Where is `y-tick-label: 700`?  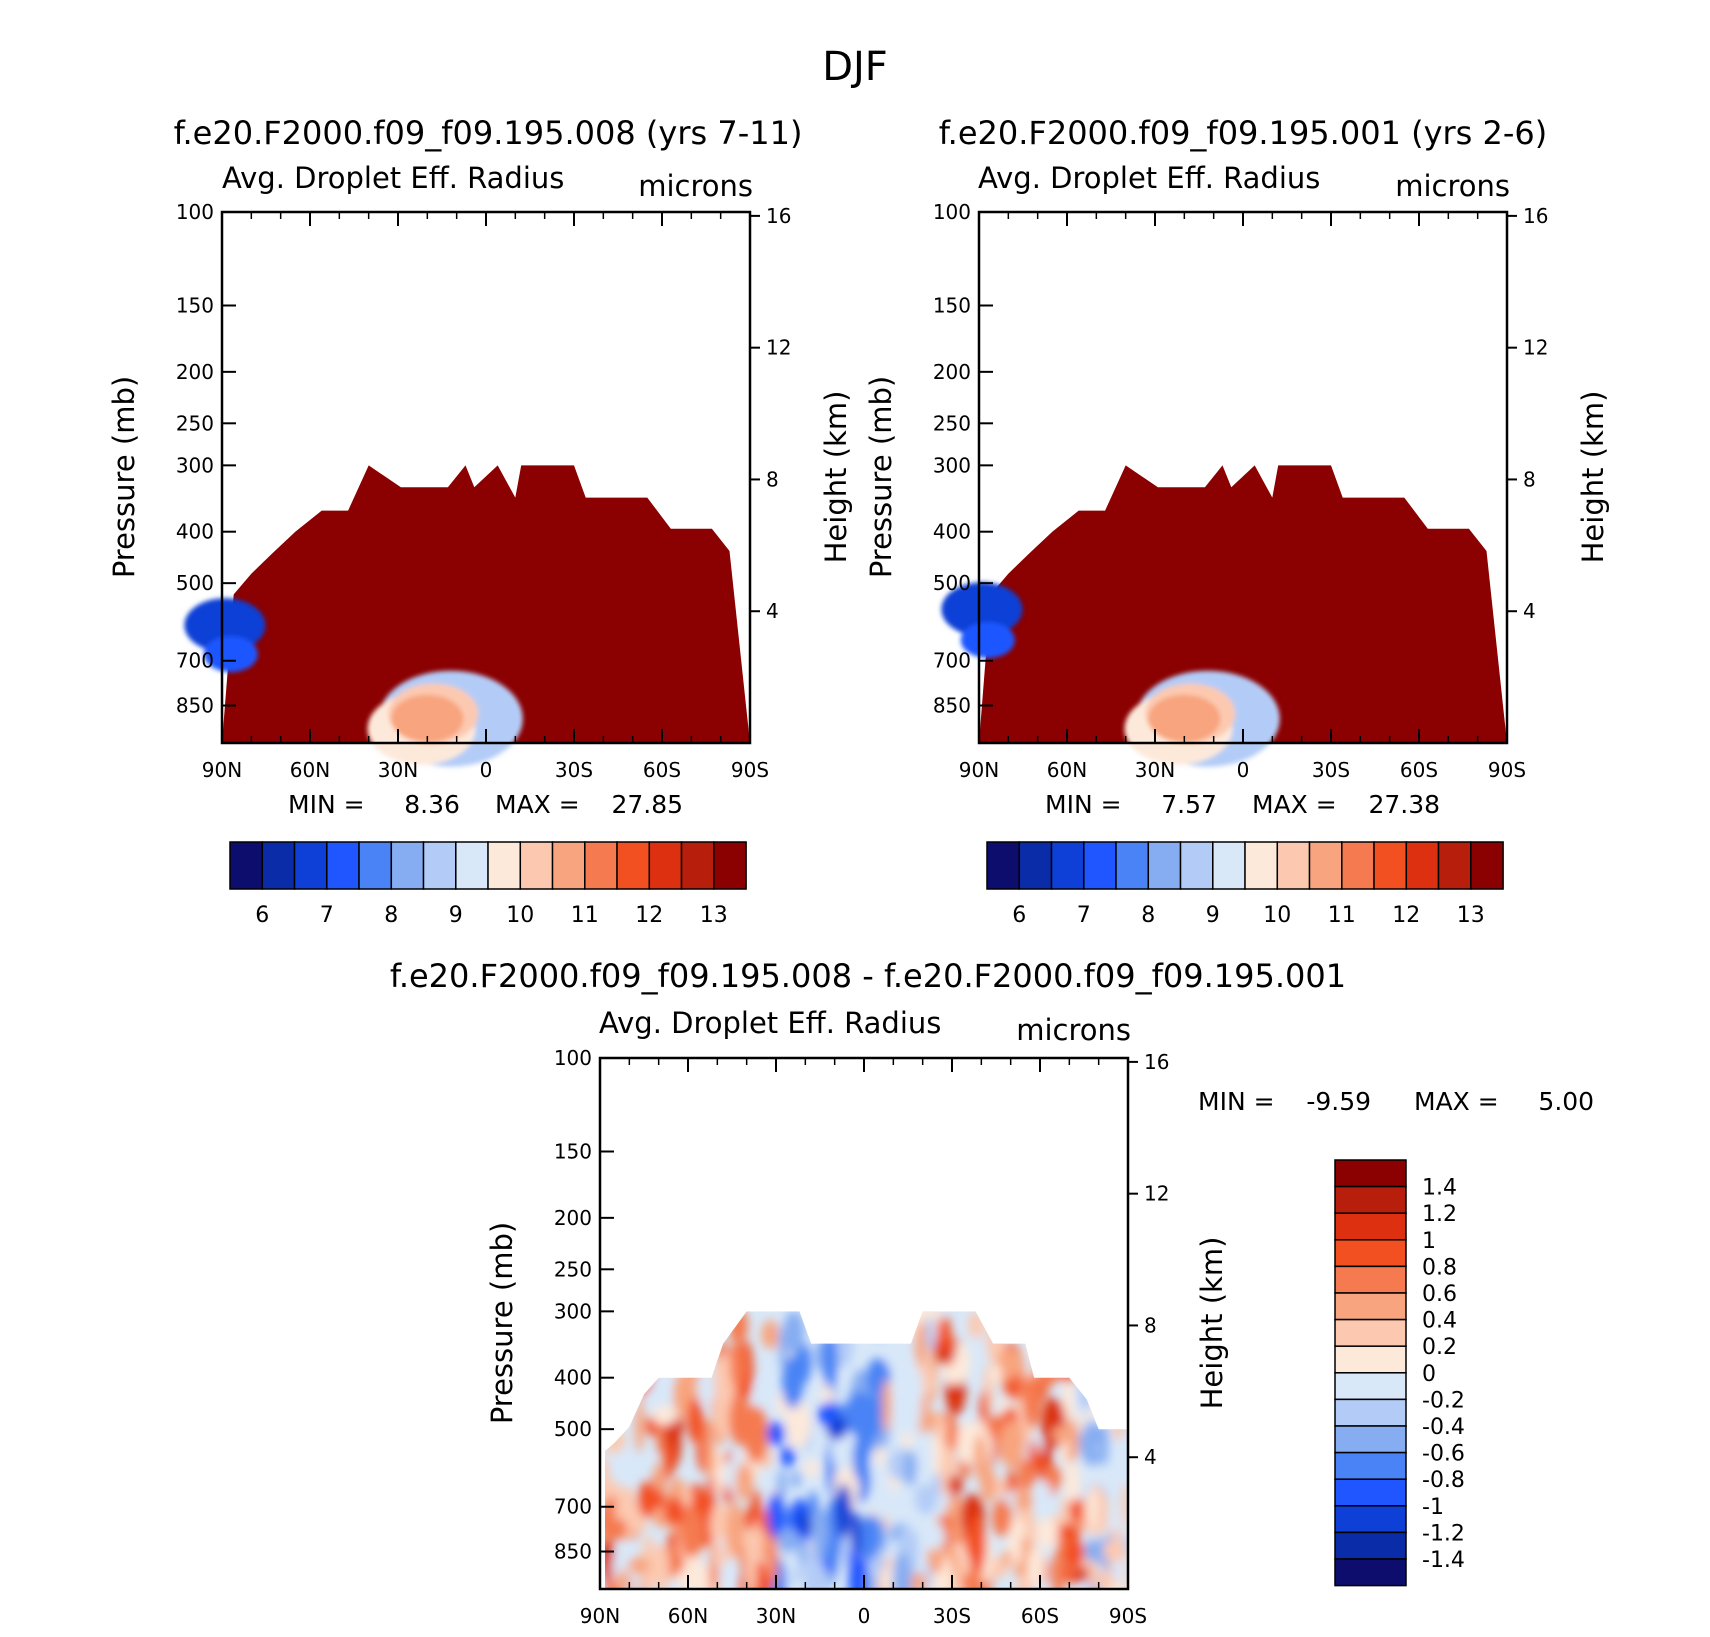 y-tick-label: 700 is located at coordinates (573, 1507).